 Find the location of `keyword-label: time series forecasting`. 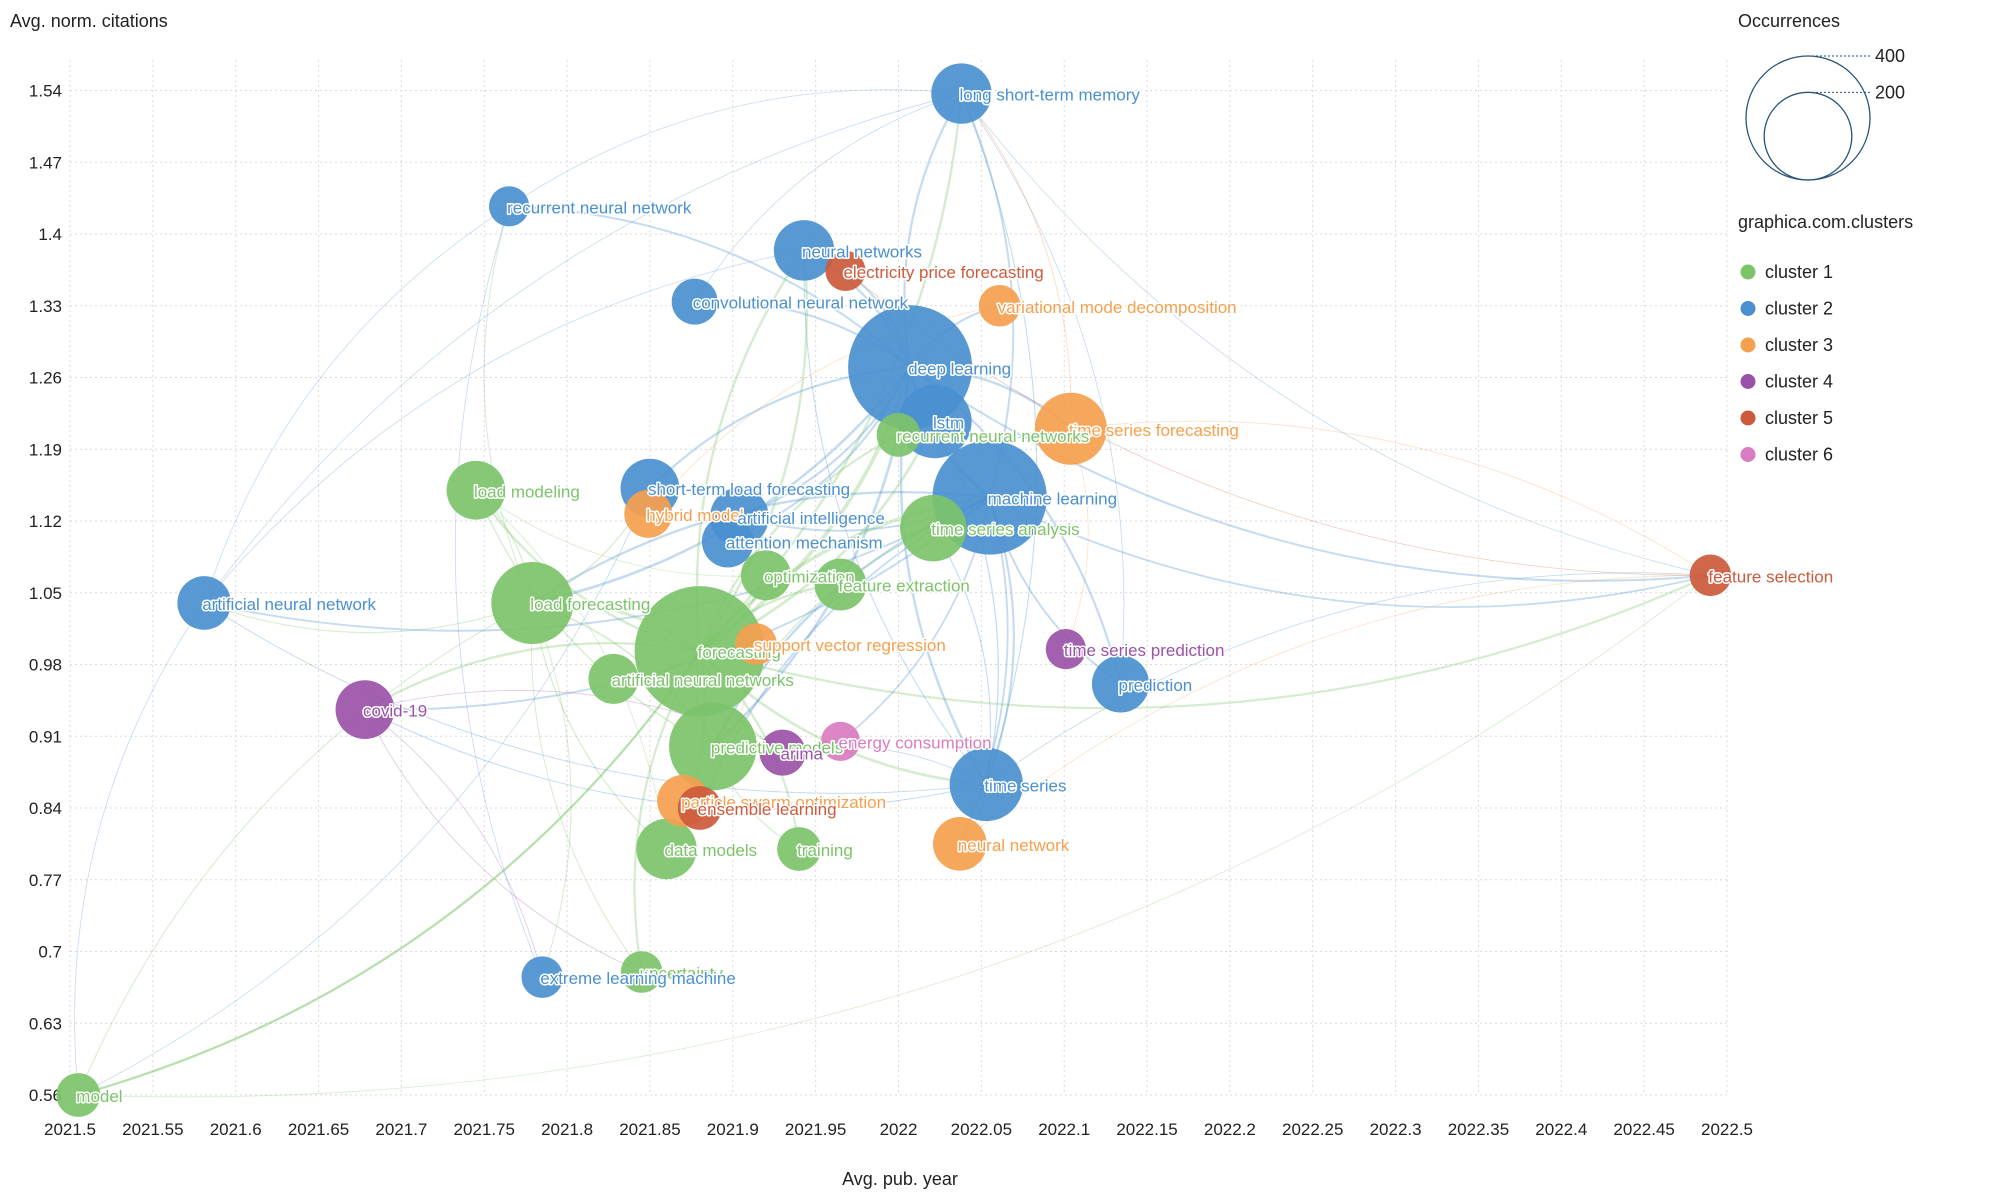

keyword-label: time series forecasting is located at coordinates (1154, 430).